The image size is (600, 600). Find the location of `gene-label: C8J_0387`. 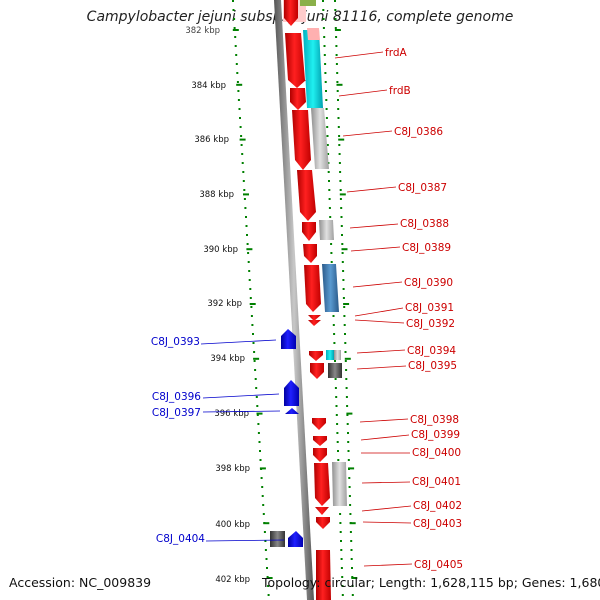

gene-label: C8J_0387 is located at coordinates (422, 188).